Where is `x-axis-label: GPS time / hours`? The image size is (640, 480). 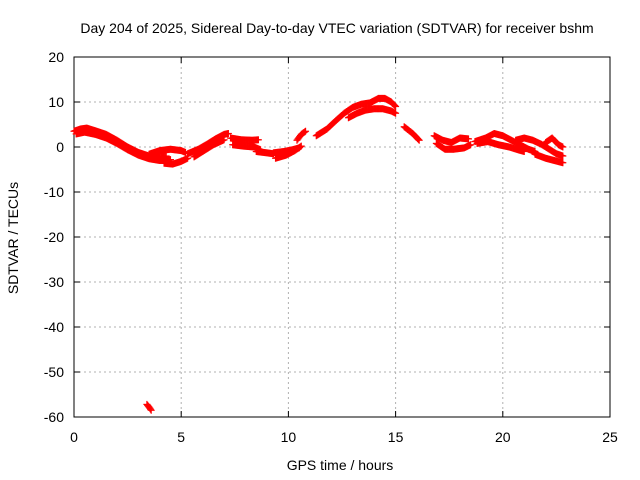
x-axis-label: GPS time / hours is located at coordinates (340, 465).